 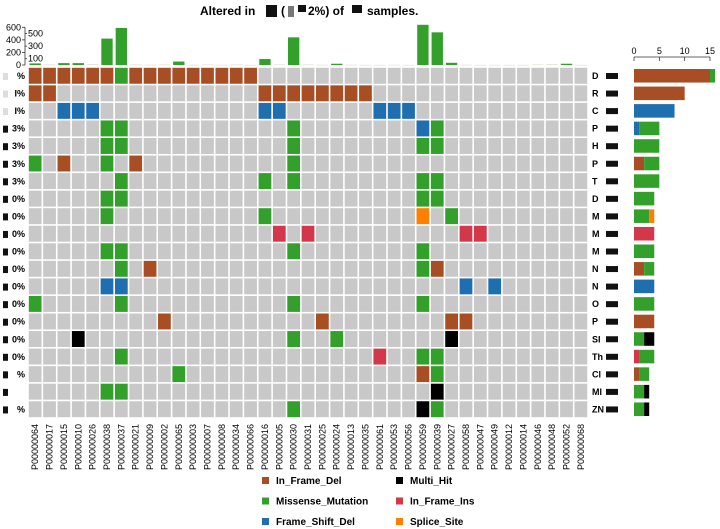 What do you see at coordinates (409, 447) in the screenshot?
I see `sample-label: P00000056` at bounding box center [409, 447].